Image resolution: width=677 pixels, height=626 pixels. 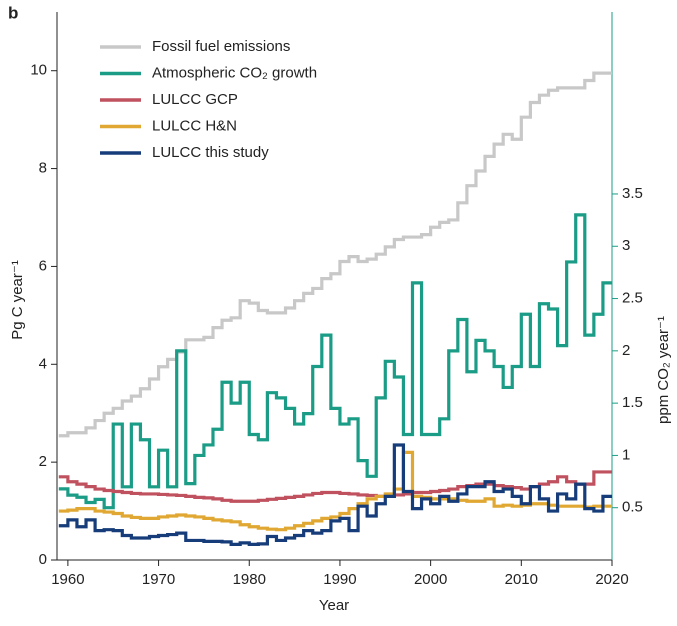 What do you see at coordinates (632, 298) in the screenshot?
I see `y2-tick-label: 2.5` at bounding box center [632, 298].